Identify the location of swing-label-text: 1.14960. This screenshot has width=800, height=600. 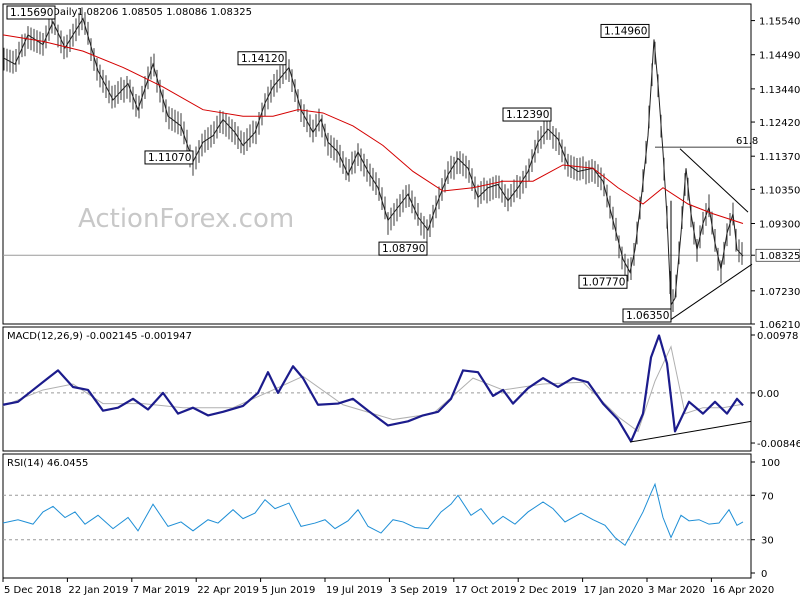
(625, 31).